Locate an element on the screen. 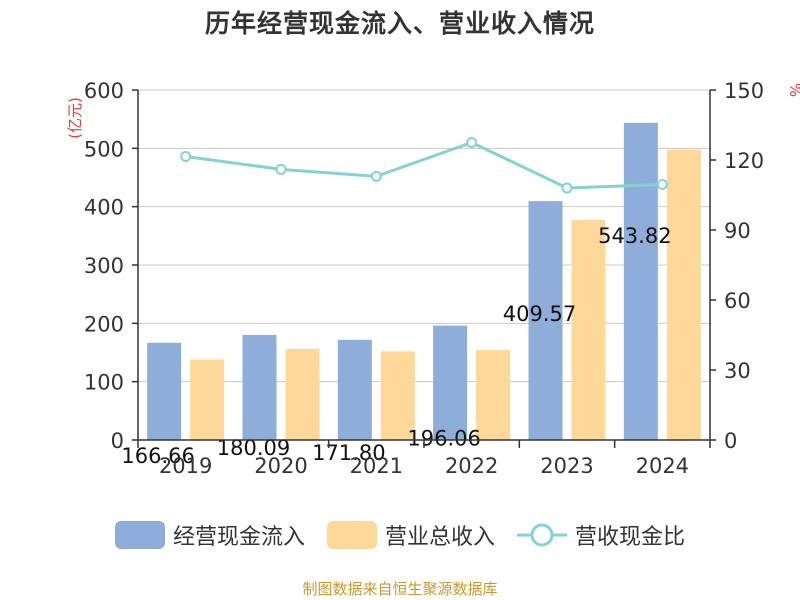 The width and height of the screenshot is (800, 600). legend-item-ratio: 营收现金比 is located at coordinates (601, 535).